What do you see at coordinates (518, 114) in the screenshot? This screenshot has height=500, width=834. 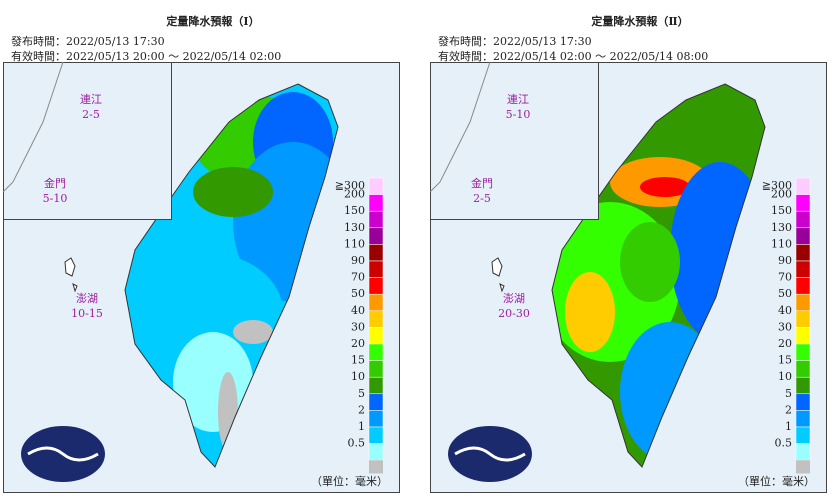 I see `island-value: 5-10` at bounding box center [518, 114].